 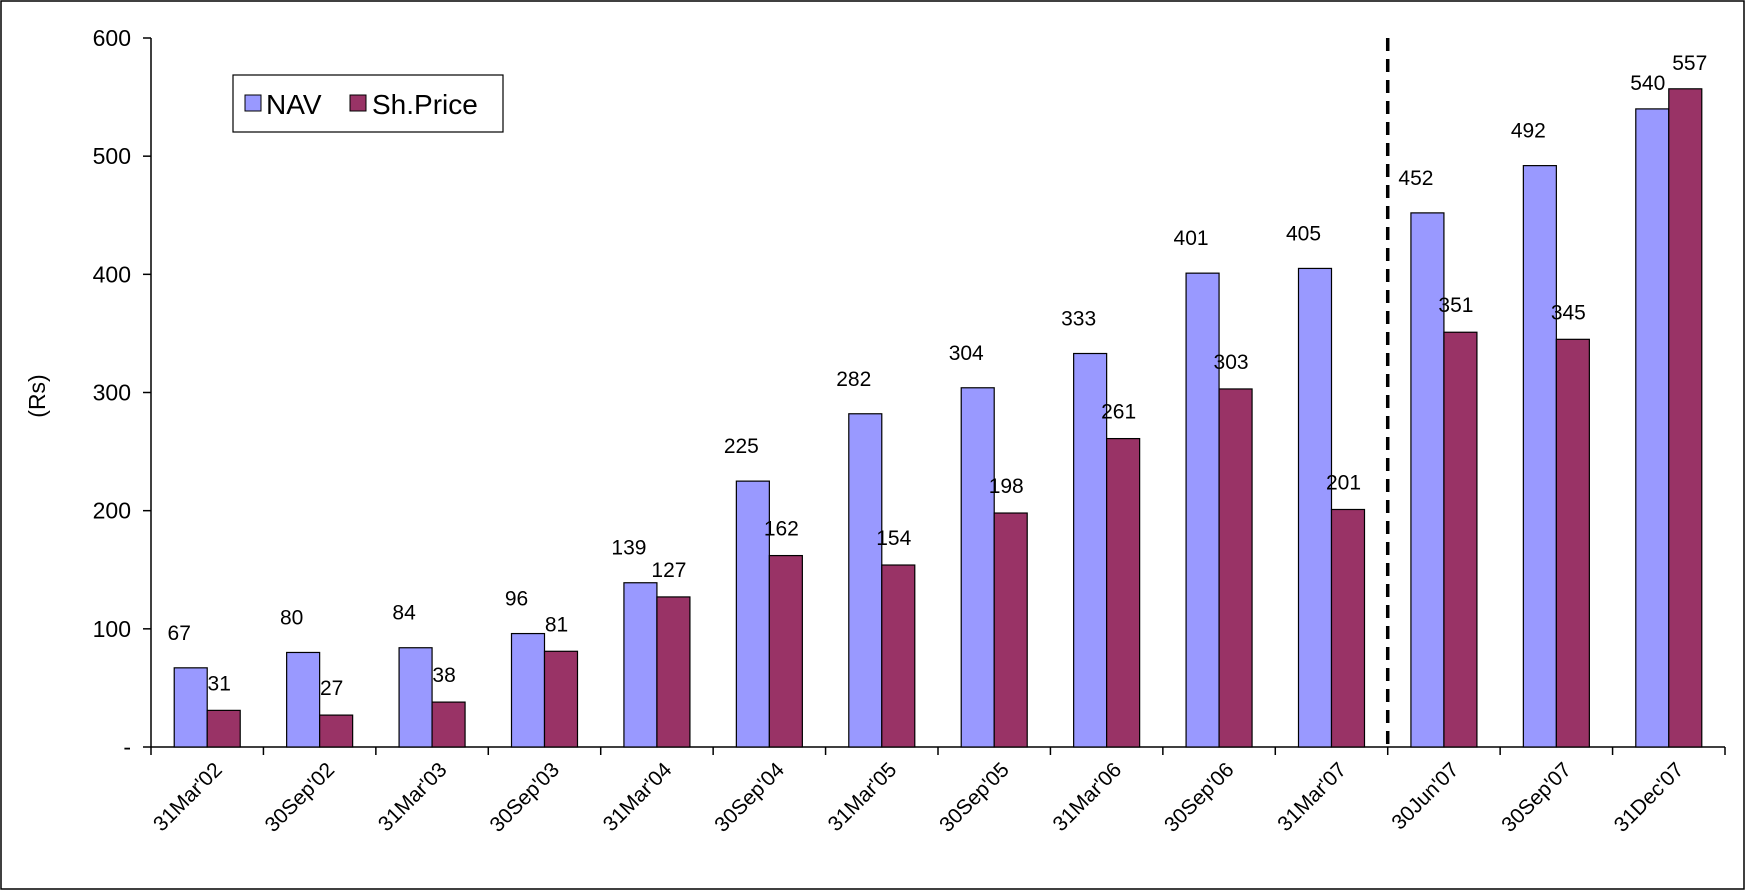 I want to click on data-label-nav: 333, so click(x=1078, y=319).